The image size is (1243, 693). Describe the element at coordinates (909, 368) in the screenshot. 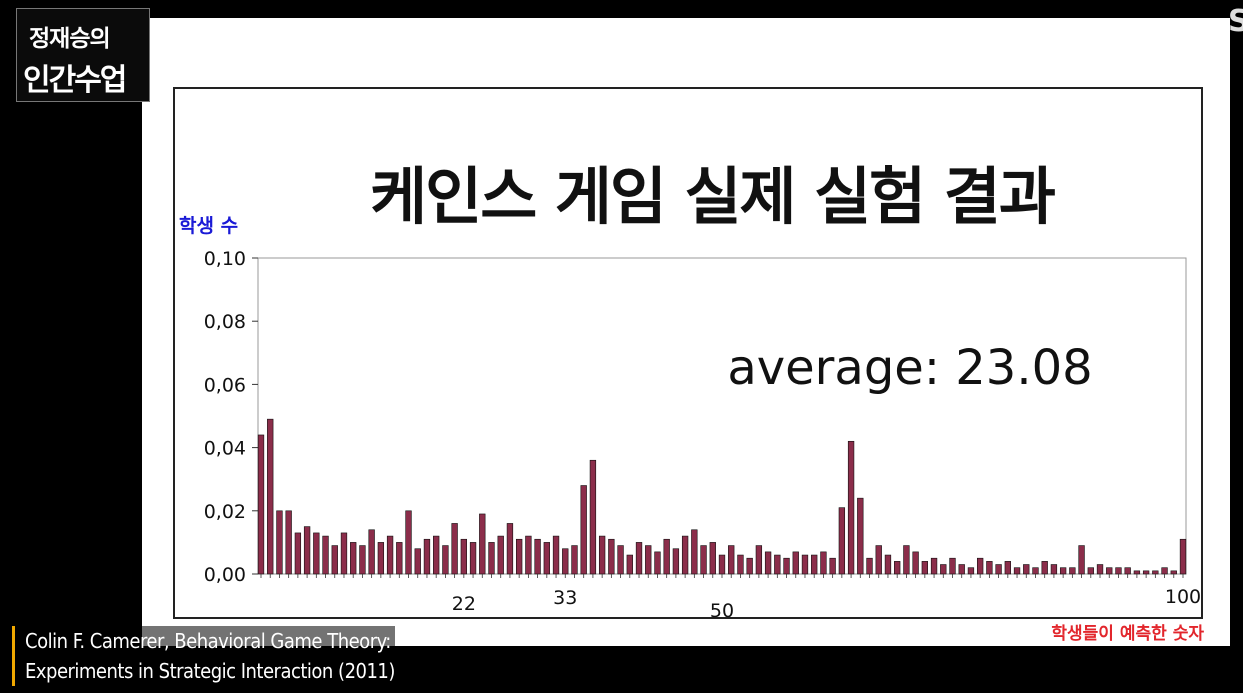

I see `average-annotation: average: 23.08` at that location.